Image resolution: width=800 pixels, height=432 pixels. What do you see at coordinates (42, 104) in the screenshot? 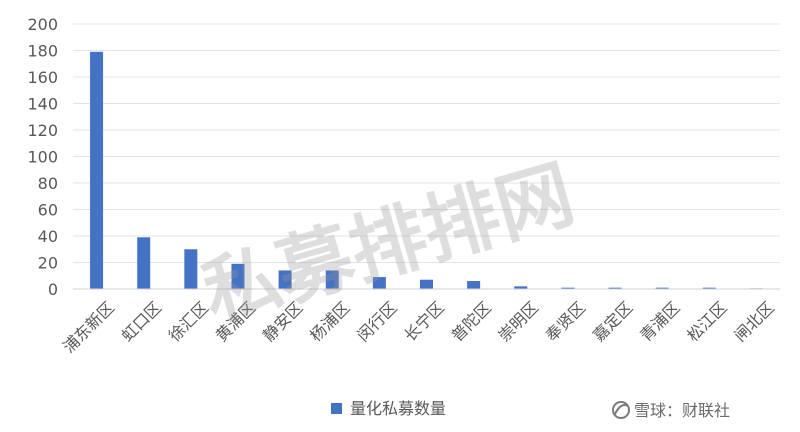
I see `y-tick-label: 140` at bounding box center [42, 104].